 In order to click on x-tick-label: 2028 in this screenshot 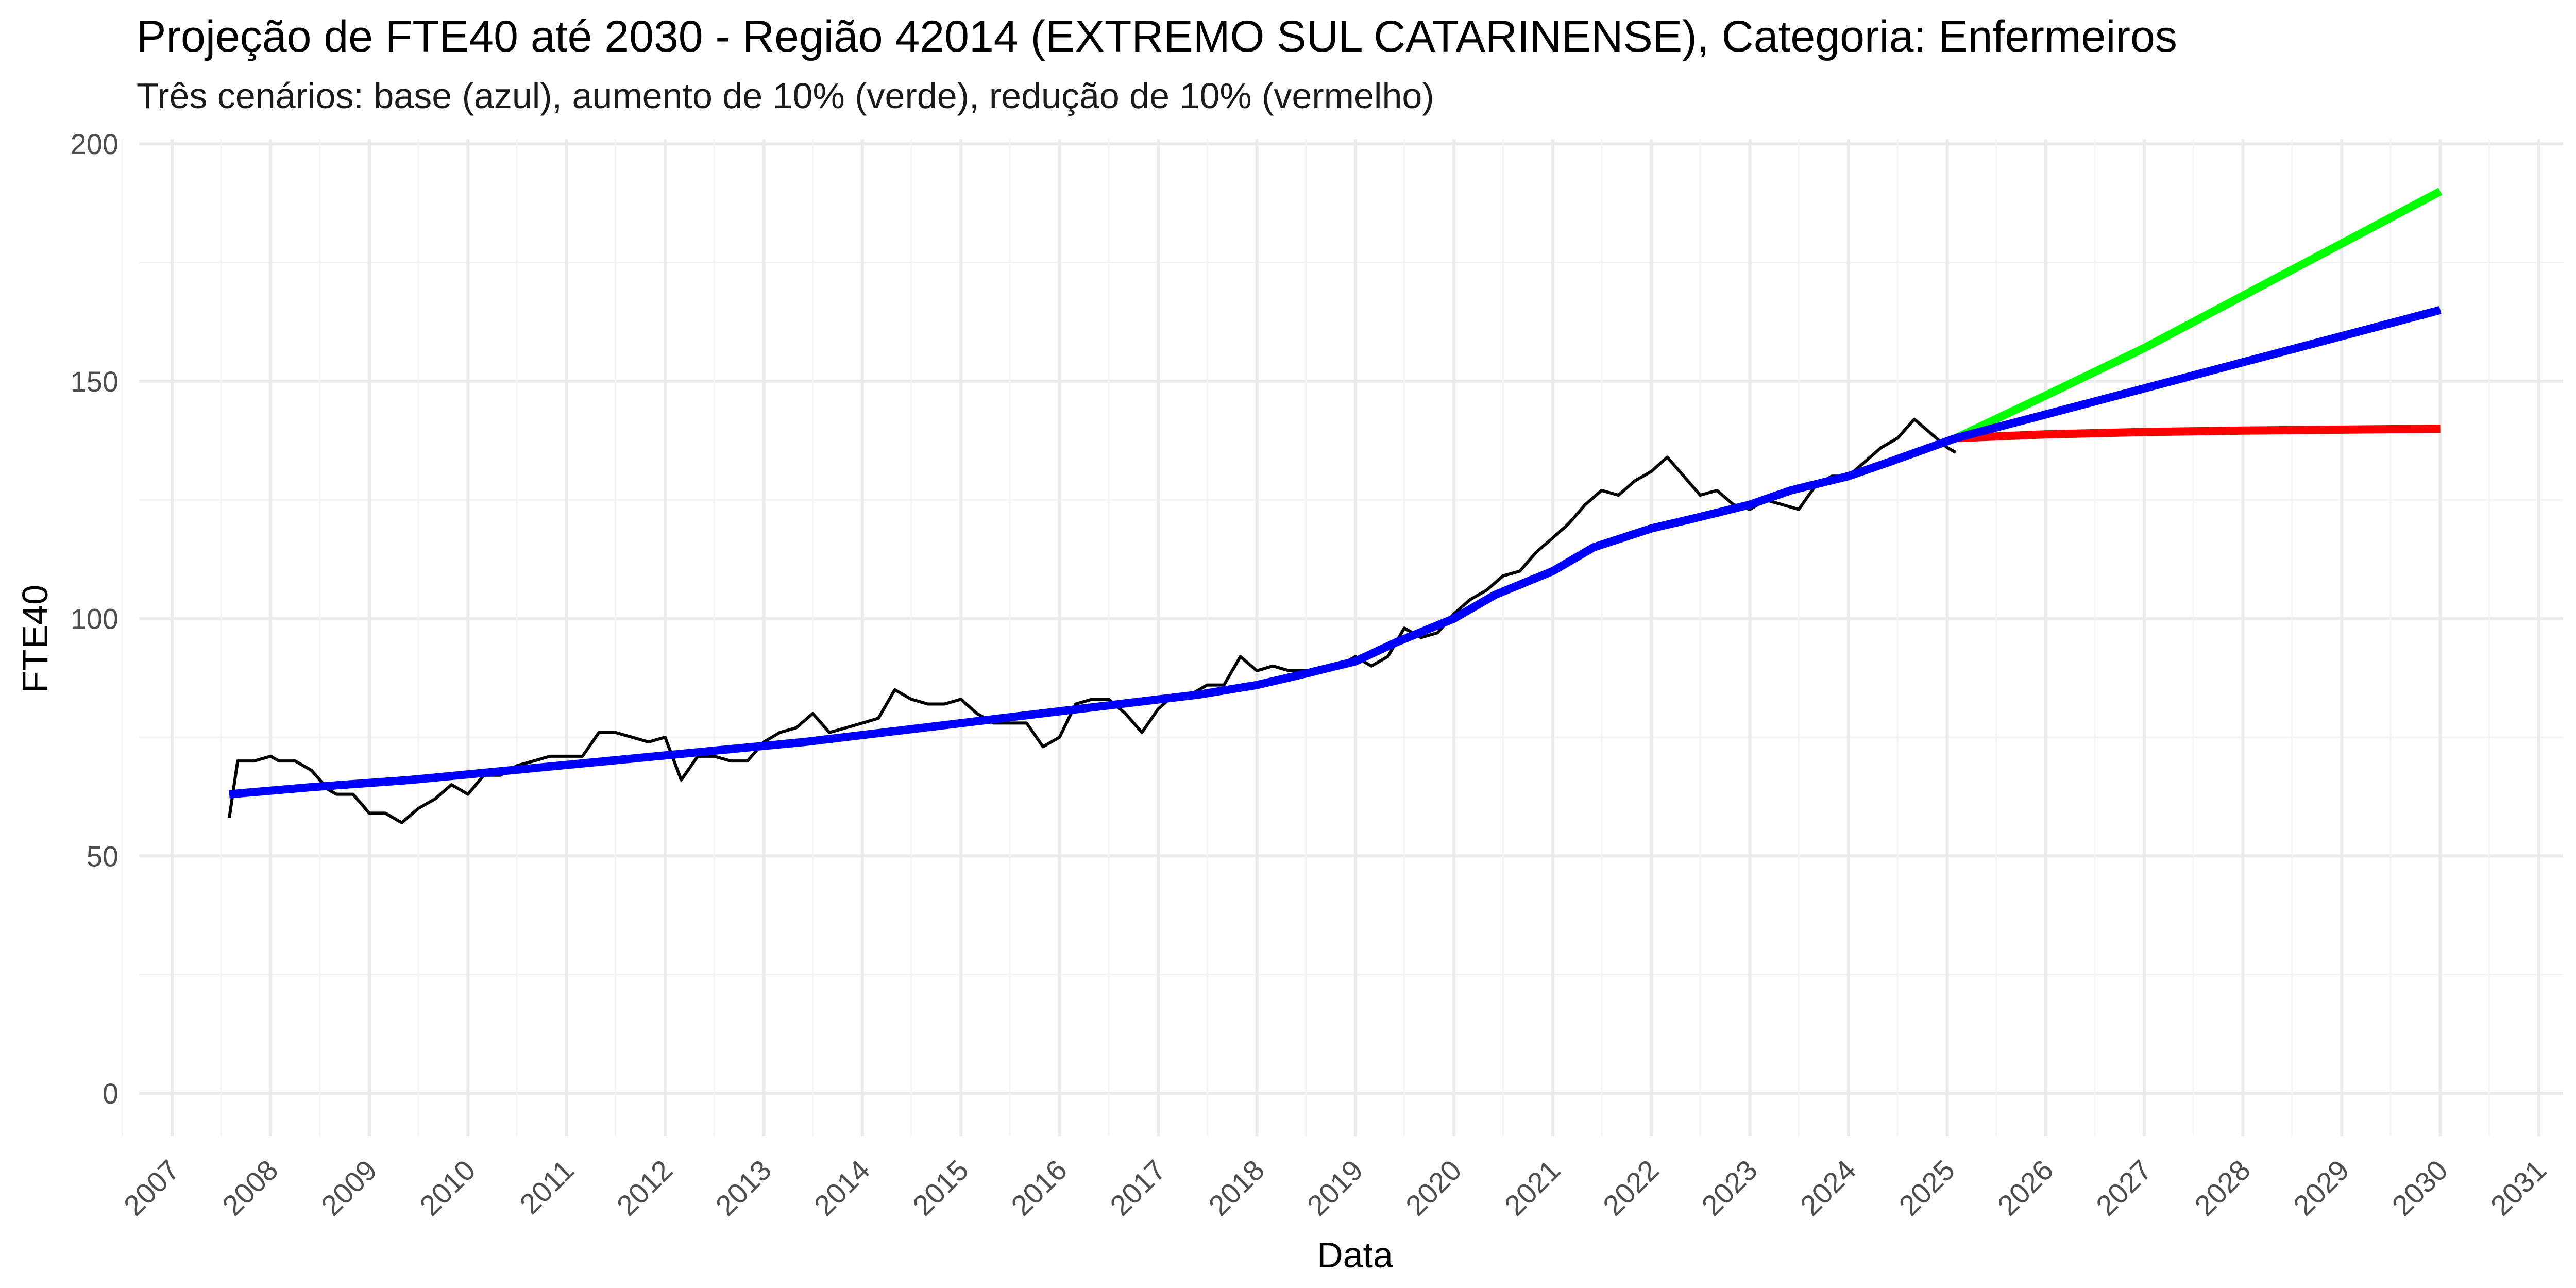, I will do `click(2222, 1188)`.